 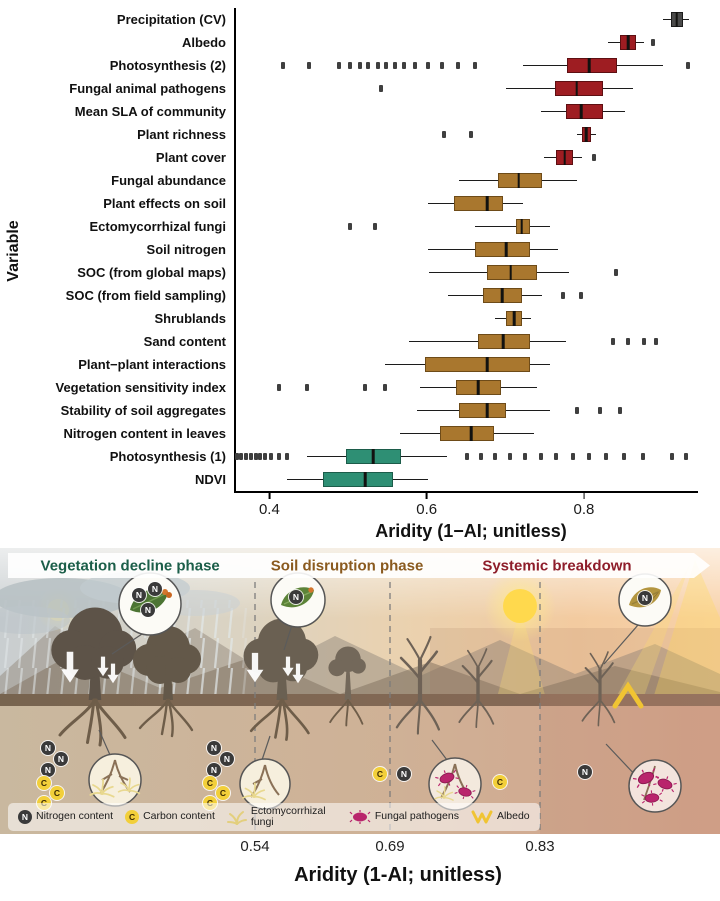 What do you see at coordinates (455, 775) in the screenshot?
I see `inset-roots-infected` at bounding box center [455, 775].